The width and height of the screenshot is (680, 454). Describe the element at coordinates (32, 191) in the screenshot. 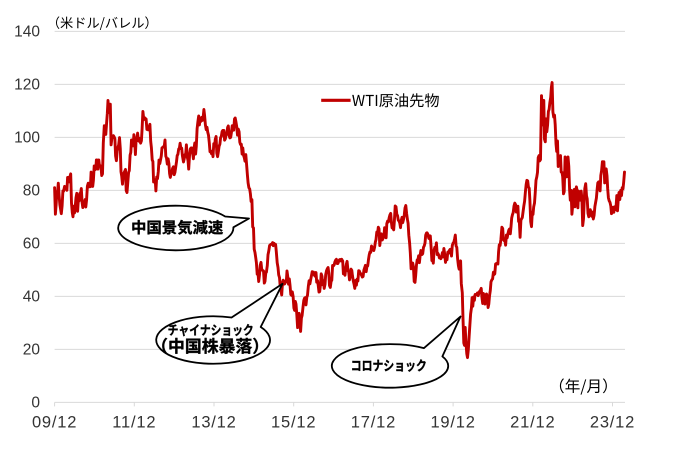

I see `svg-text: 80` at that location.